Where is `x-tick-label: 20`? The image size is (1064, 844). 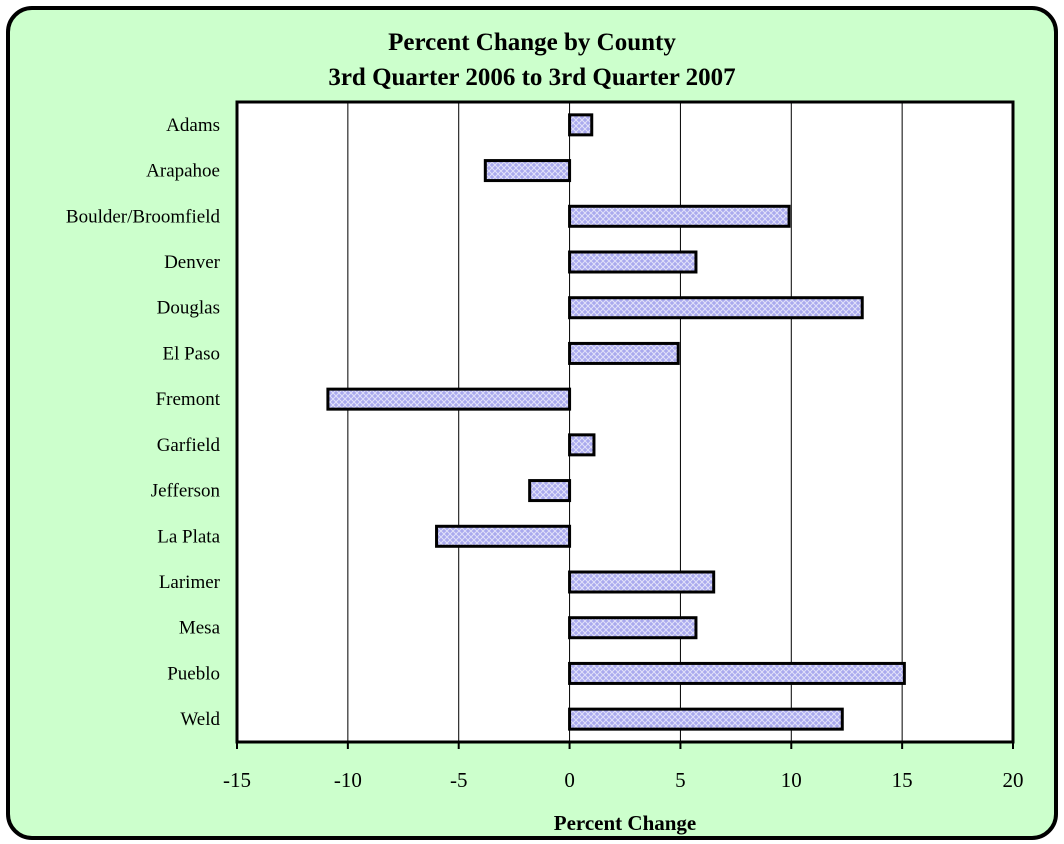 x-tick-label: 20 is located at coordinates (1013, 780).